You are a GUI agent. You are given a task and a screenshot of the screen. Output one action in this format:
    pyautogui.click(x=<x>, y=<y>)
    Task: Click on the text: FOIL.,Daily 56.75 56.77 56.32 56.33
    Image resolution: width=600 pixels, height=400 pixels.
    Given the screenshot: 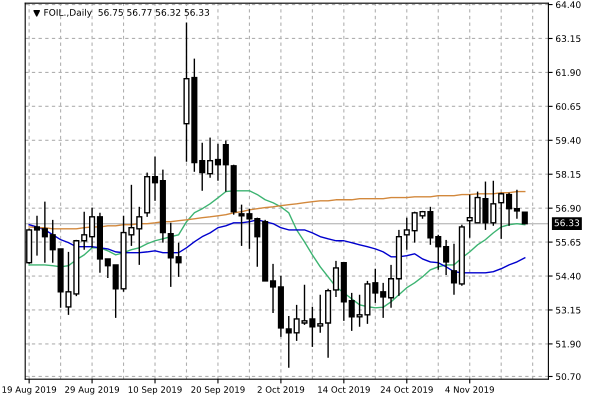 What is the action you would take?
    pyautogui.click(x=127, y=13)
    